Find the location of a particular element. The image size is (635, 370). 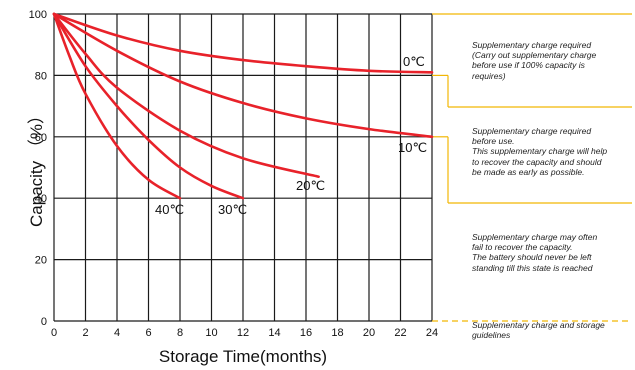

x-tick-label: 14 is located at coordinates (274, 333).